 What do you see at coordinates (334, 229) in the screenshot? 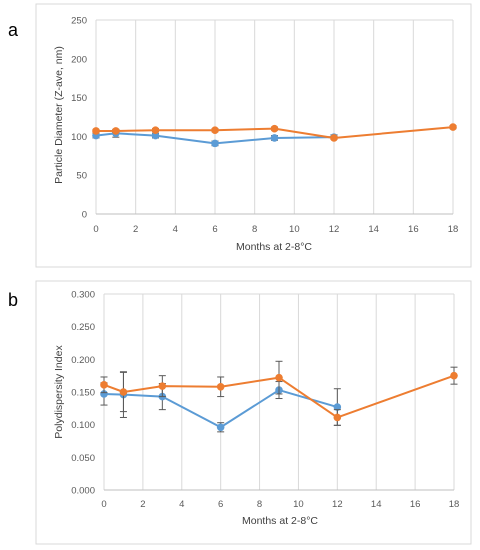
I see `panel-a-x-tick-label: 12` at bounding box center [334, 229].